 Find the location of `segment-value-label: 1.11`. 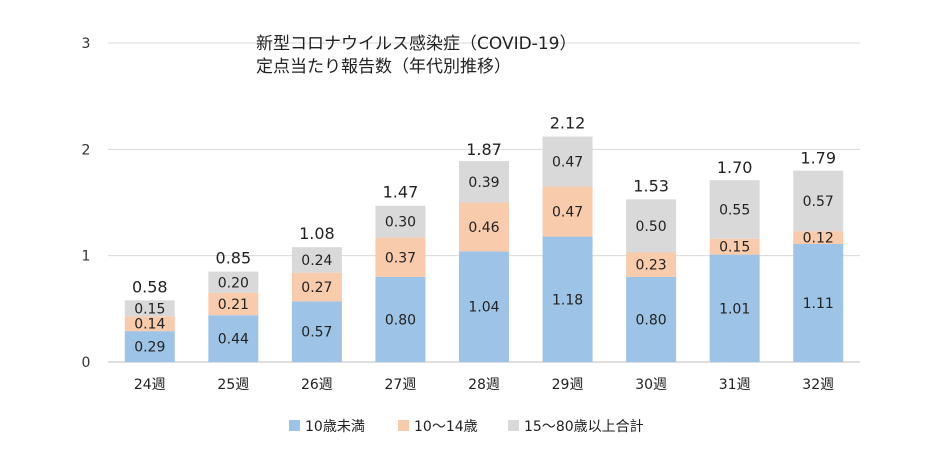

segment-value-label: 1.11 is located at coordinates (818, 304).